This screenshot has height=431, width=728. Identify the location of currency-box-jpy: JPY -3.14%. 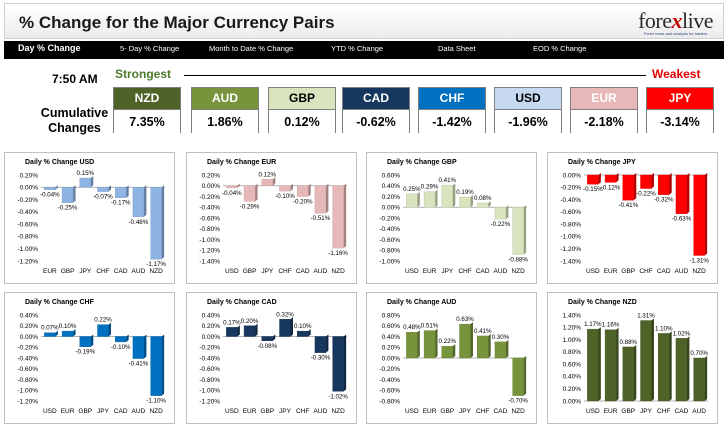
(680, 110).